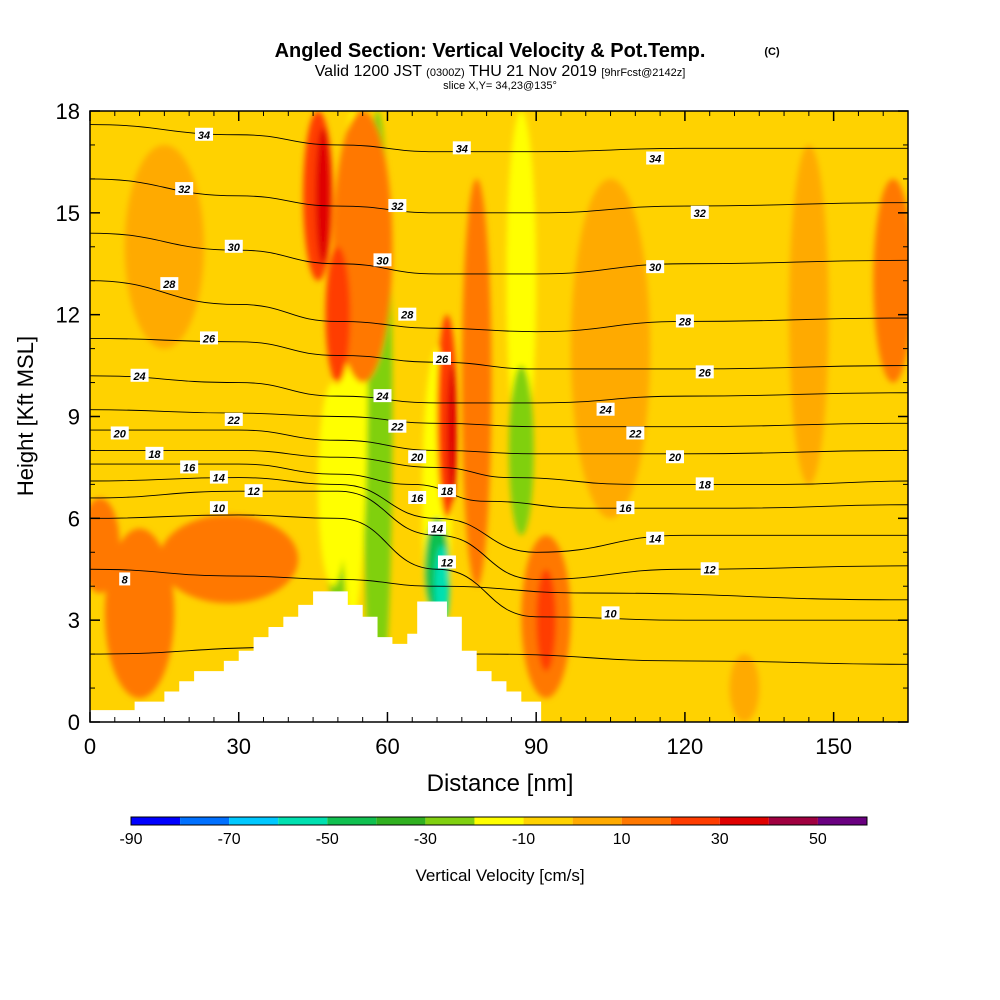 This screenshot has height=1000, width=1000. I want to click on contour-label-text: 26, so click(209, 339).